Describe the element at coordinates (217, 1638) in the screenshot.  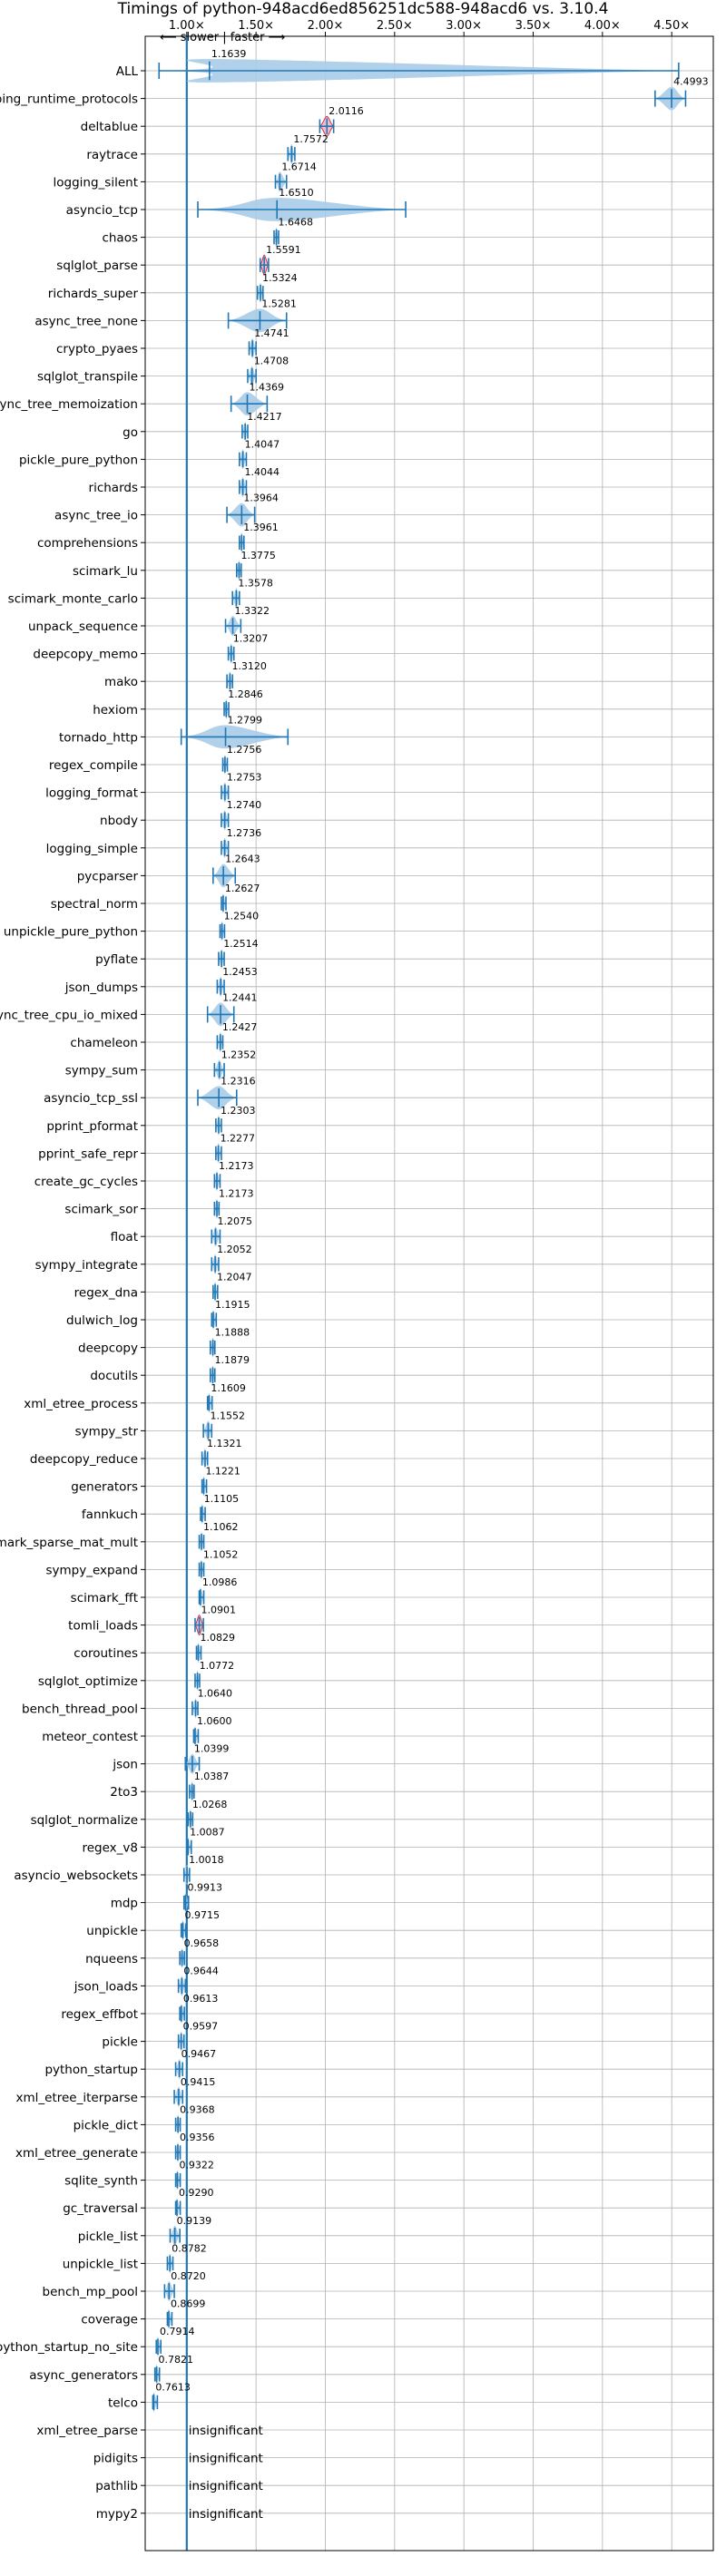
I see `value-label: 1.0829` at that location.